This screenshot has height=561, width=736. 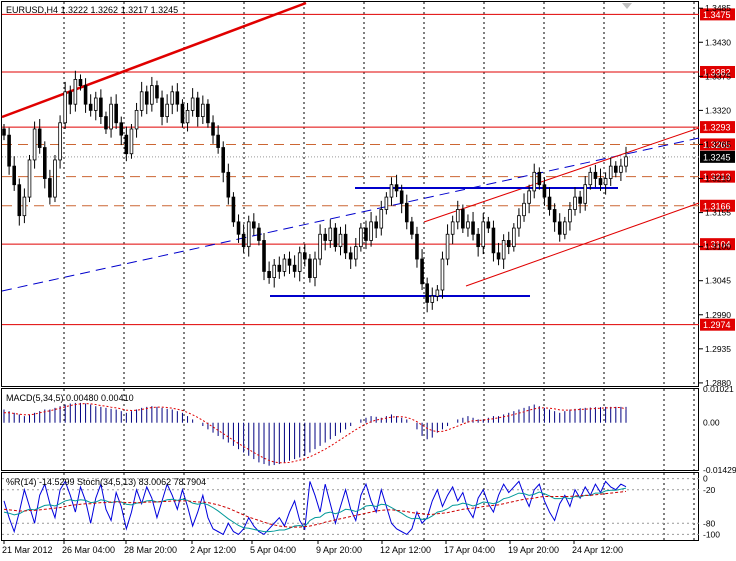 What do you see at coordinates (88, 550) in the screenshot?
I see `time-label: 26 Mar 04:00` at bounding box center [88, 550].